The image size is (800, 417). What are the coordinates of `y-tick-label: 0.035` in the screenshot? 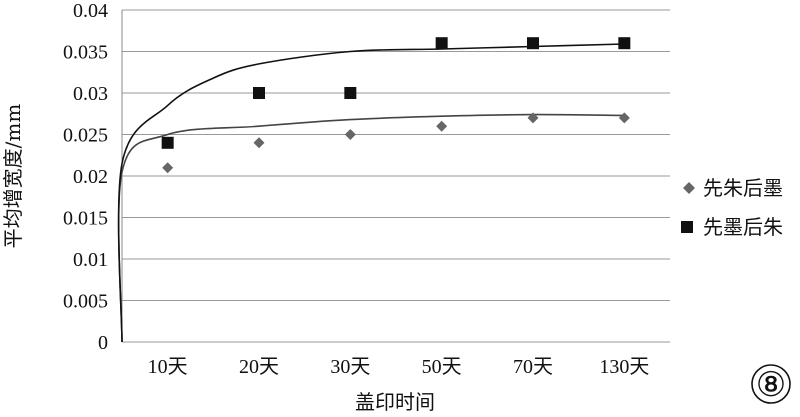 It's located at (85, 53).